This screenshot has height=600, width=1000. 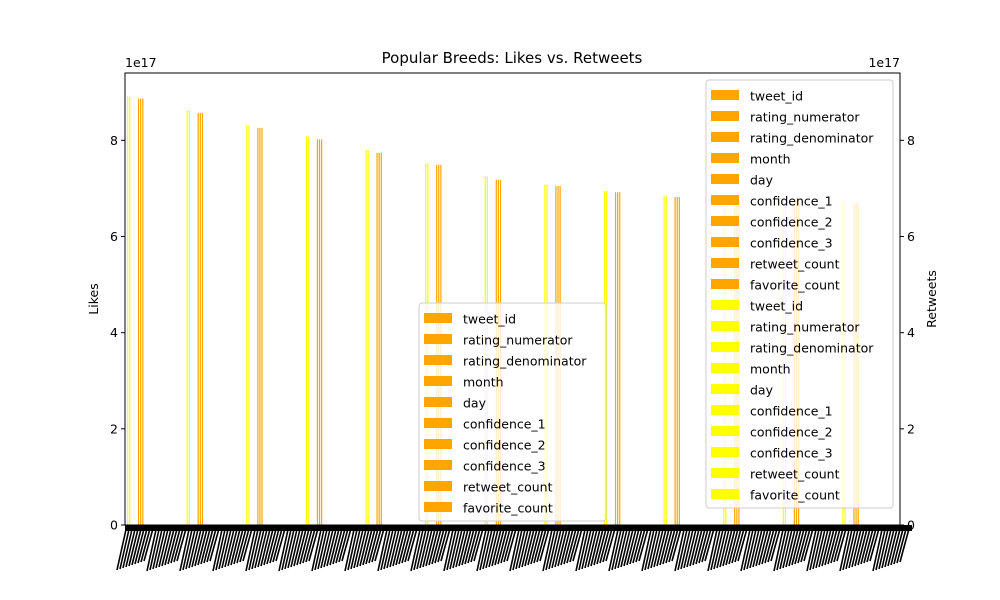 I want to click on x-tick-band, so click(x=518, y=528).